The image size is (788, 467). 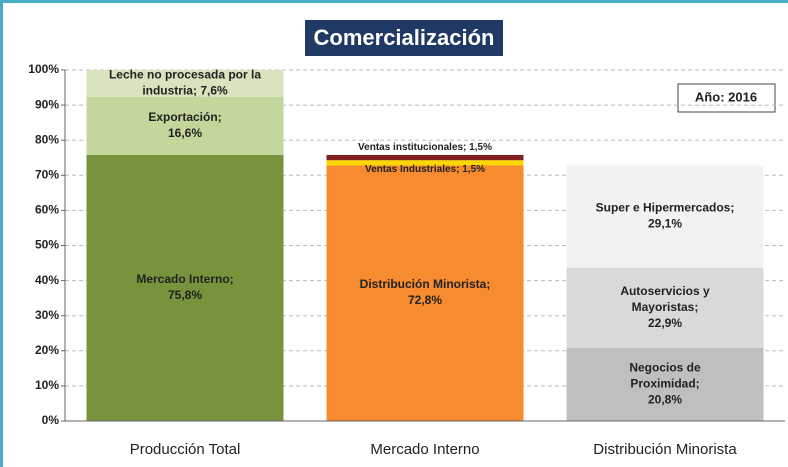 What do you see at coordinates (47, 315) in the screenshot?
I see `y-tick-label: 30%` at bounding box center [47, 315].